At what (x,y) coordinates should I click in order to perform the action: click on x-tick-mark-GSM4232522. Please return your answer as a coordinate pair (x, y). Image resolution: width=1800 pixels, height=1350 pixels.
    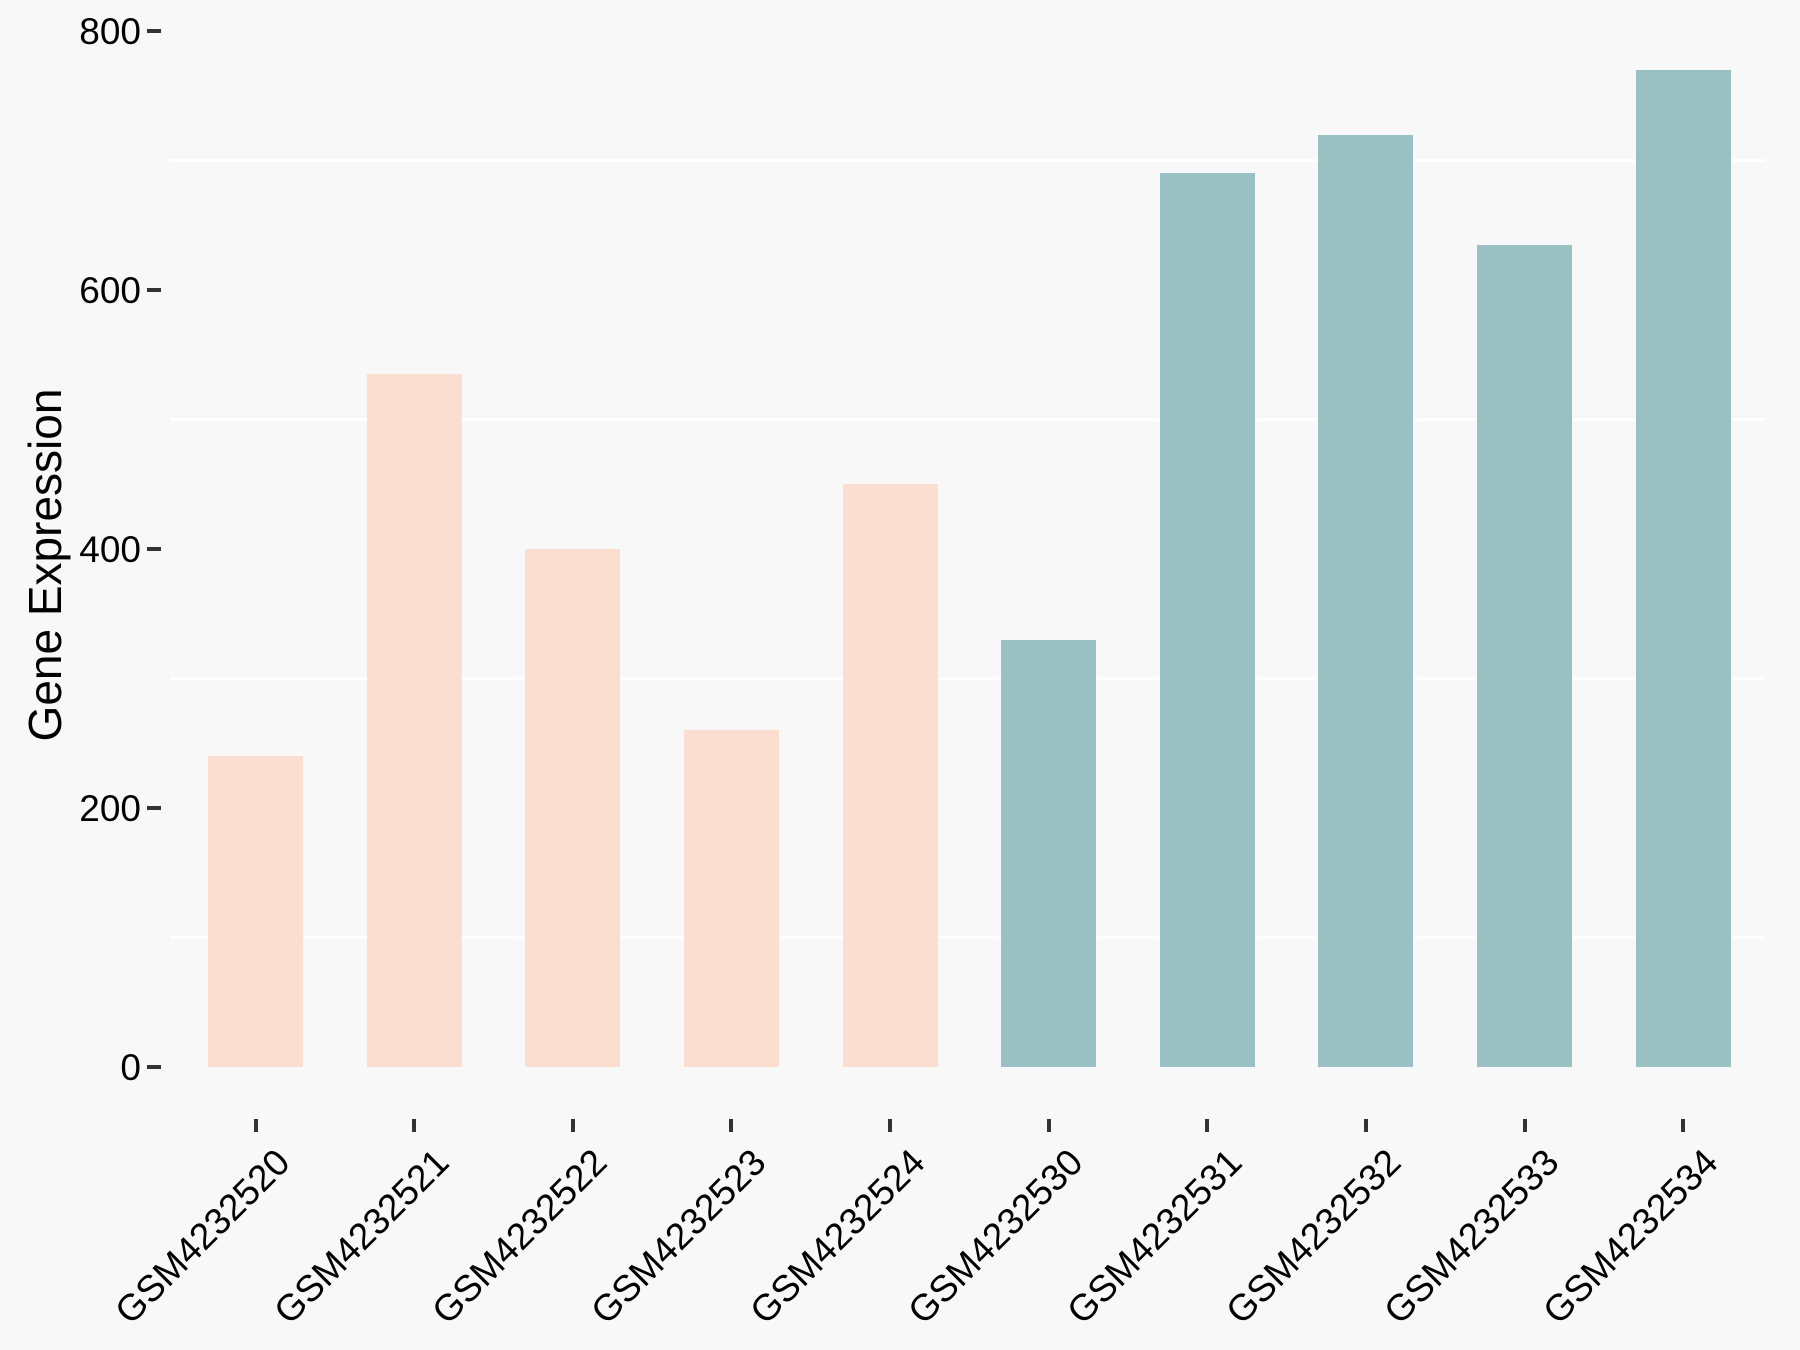
    Looking at the image, I should click on (572, 1125).